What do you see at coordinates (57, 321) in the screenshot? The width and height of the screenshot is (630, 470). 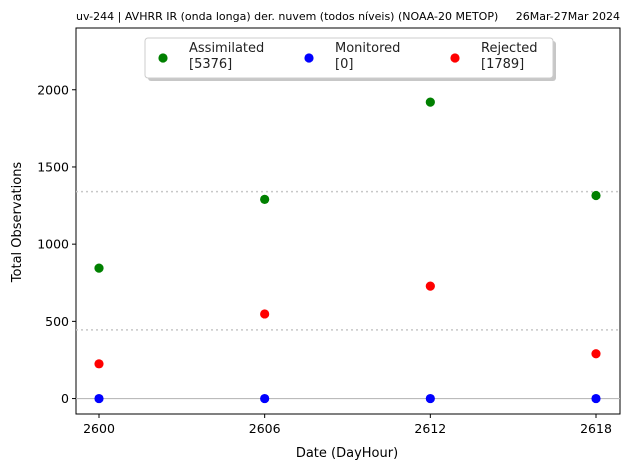 I see `y-tick-label: 500` at bounding box center [57, 321].